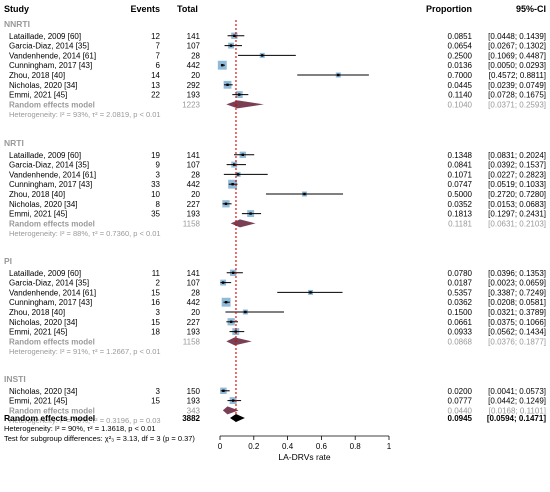 The image size is (550, 492). What do you see at coordinates (145, 9) in the screenshot?
I see `header-events: Events` at bounding box center [145, 9].